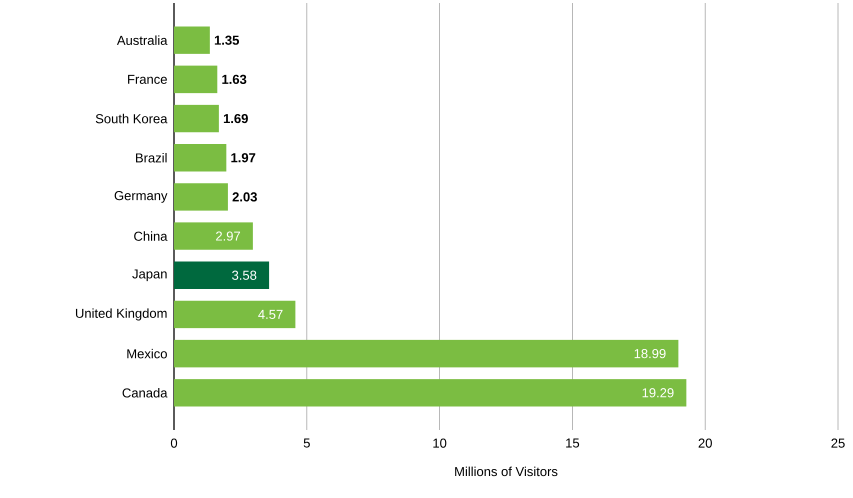  Describe the element at coordinates (439, 443) in the screenshot. I see `x-tick-label: 10` at that location.